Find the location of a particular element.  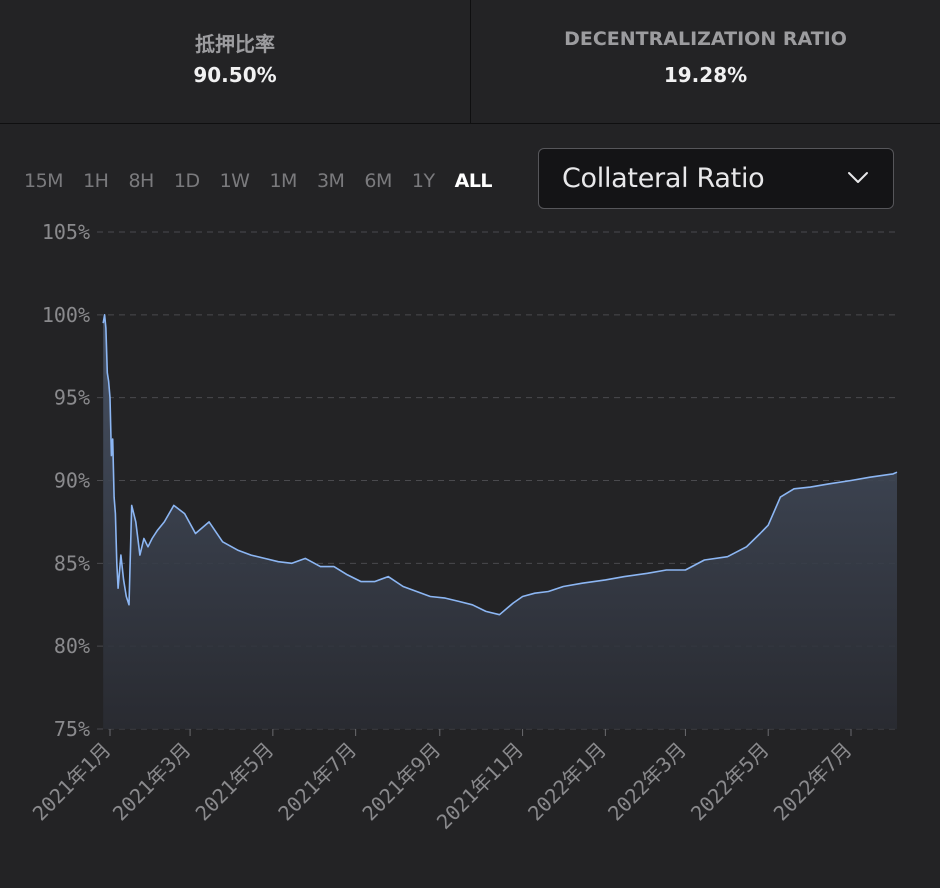

metric-dropdown: Collateral Ratio is located at coordinates (716, 178).